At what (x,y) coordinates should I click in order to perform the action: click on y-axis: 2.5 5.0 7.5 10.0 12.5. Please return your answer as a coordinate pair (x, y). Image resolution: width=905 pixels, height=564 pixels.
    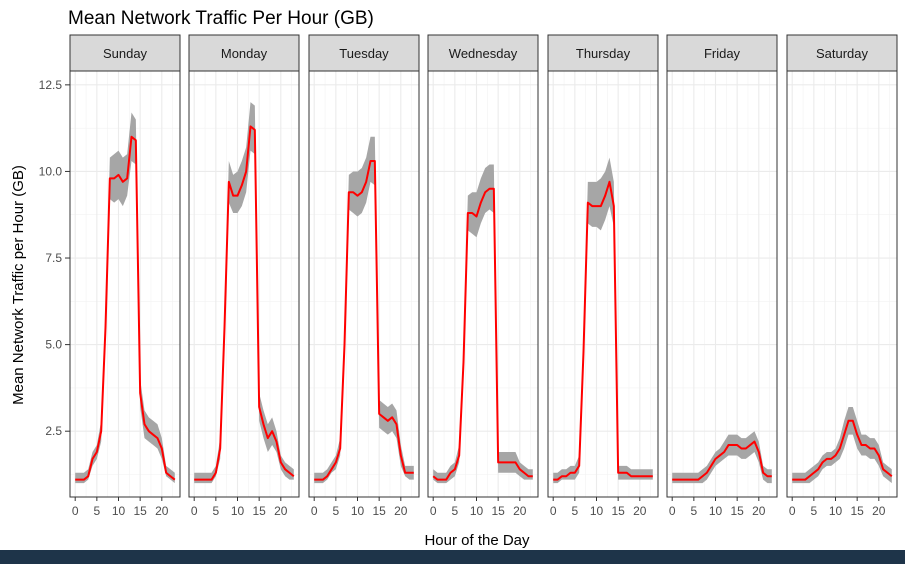
    Looking at the image, I should click on (54, 258).